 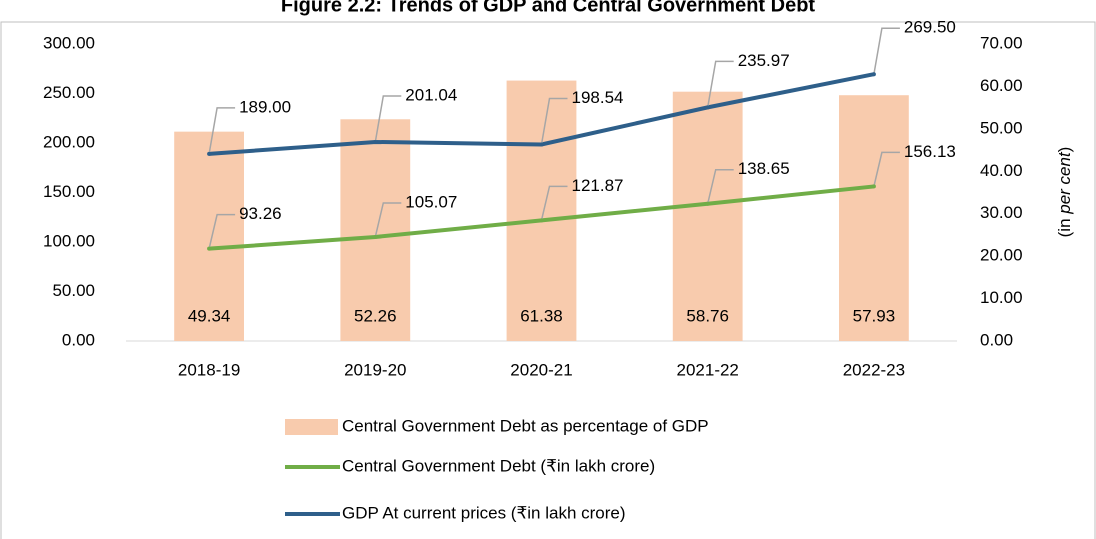 I want to click on line-value-label: 189.00, so click(x=265, y=106).